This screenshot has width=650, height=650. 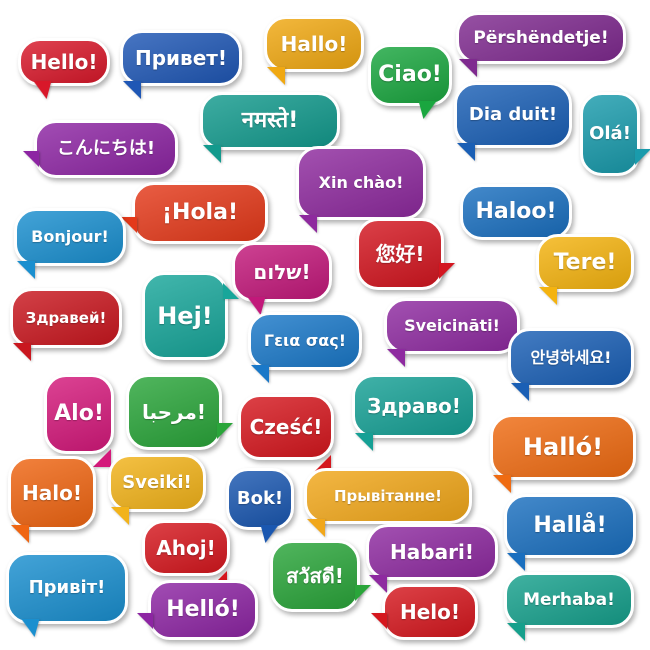 I want to click on bubble-text: Helo!, so click(x=430, y=612).